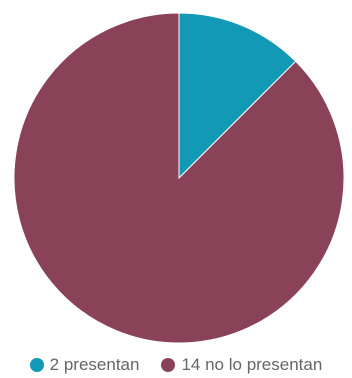 This screenshot has height=378, width=352. I want to click on legend-label-presentan: 2 presentan, so click(94, 364).